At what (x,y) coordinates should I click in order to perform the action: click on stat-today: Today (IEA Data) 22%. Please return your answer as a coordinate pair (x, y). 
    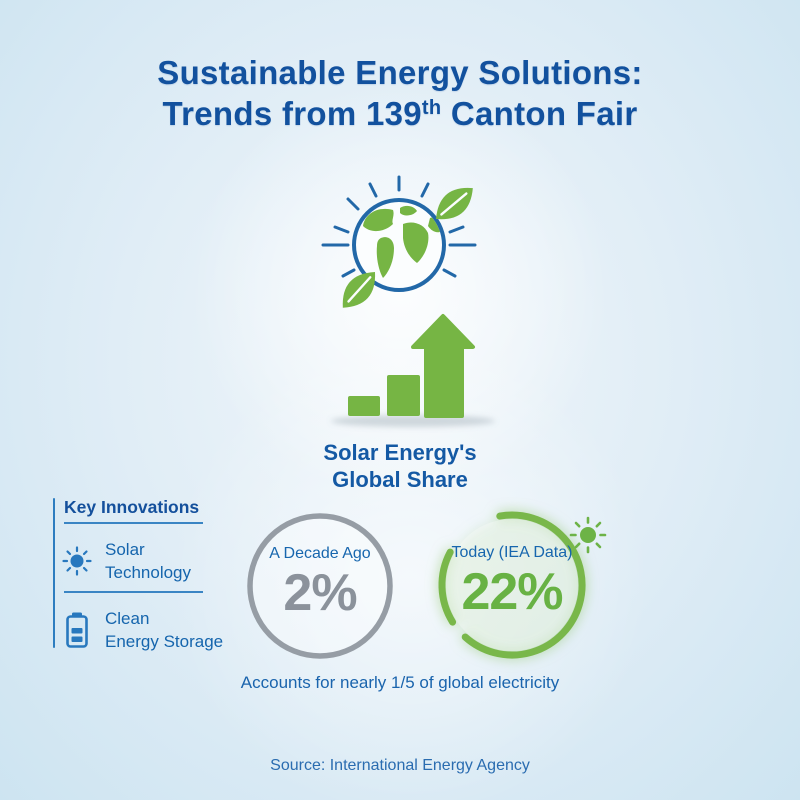
    Looking at the image, I should click on (512, 585).